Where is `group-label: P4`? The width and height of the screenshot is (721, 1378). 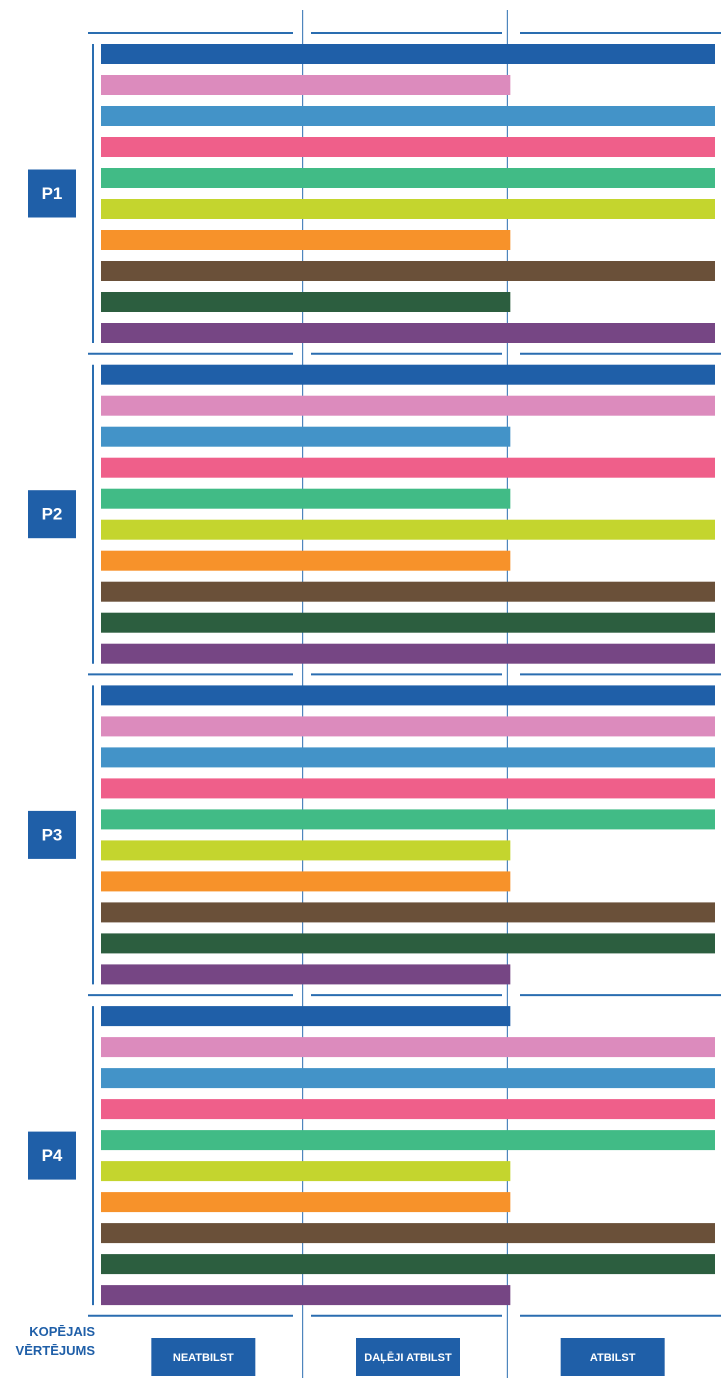 group-label: P4 is located at coordinates (52, 1155).